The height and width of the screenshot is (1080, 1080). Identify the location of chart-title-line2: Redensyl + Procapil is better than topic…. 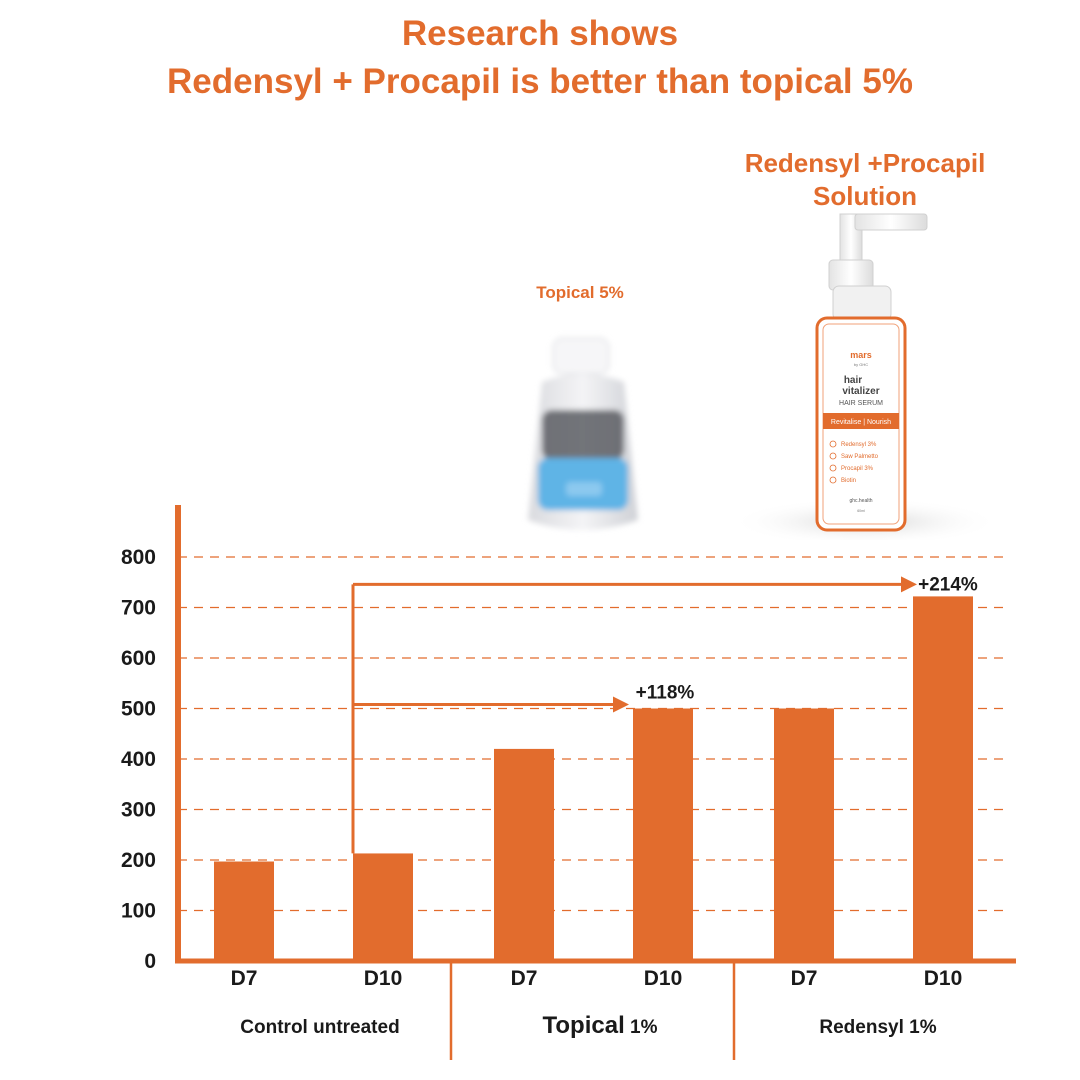
(540, 81).